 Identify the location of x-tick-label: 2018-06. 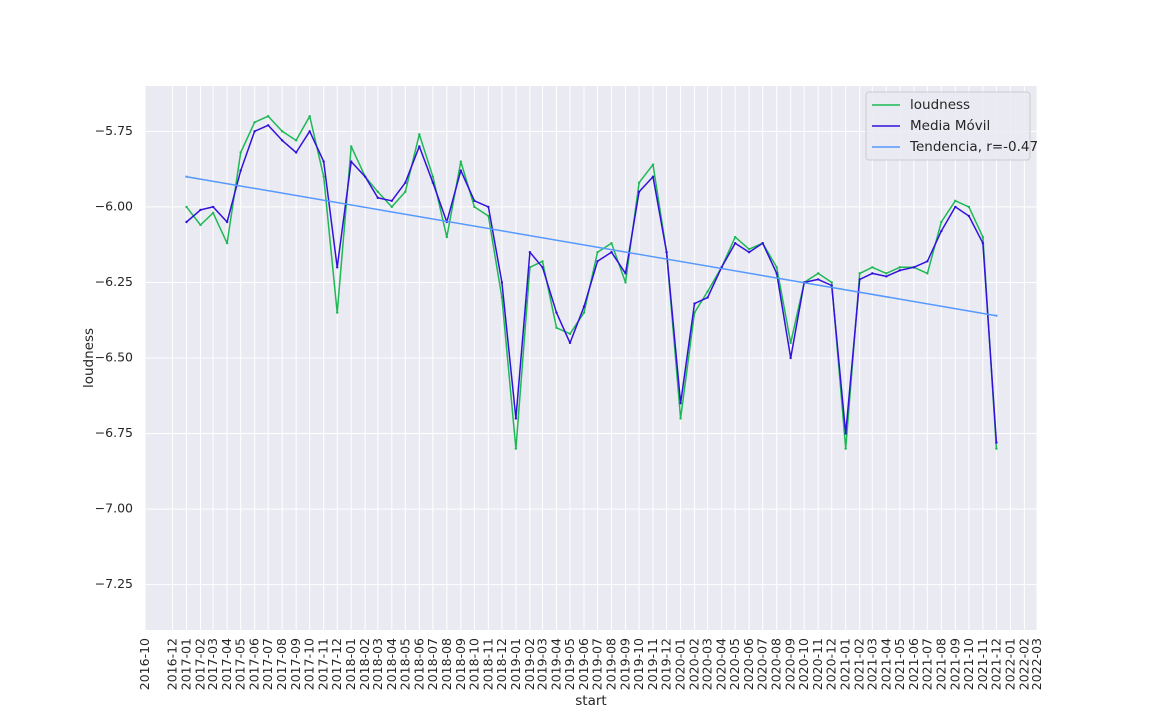
(418, 664).